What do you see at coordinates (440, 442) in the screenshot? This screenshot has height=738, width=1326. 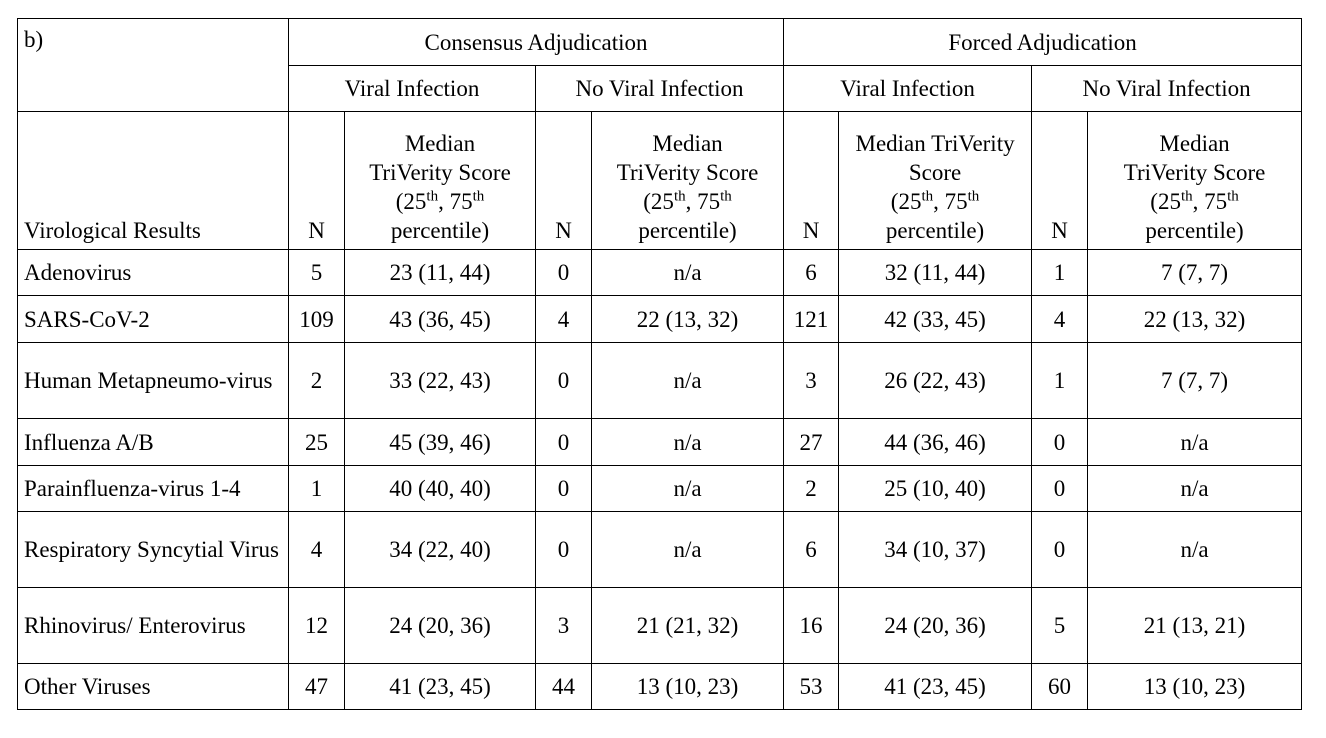 I see `score-cell: 45 (39, 46)` at bounding box center [440, 442].